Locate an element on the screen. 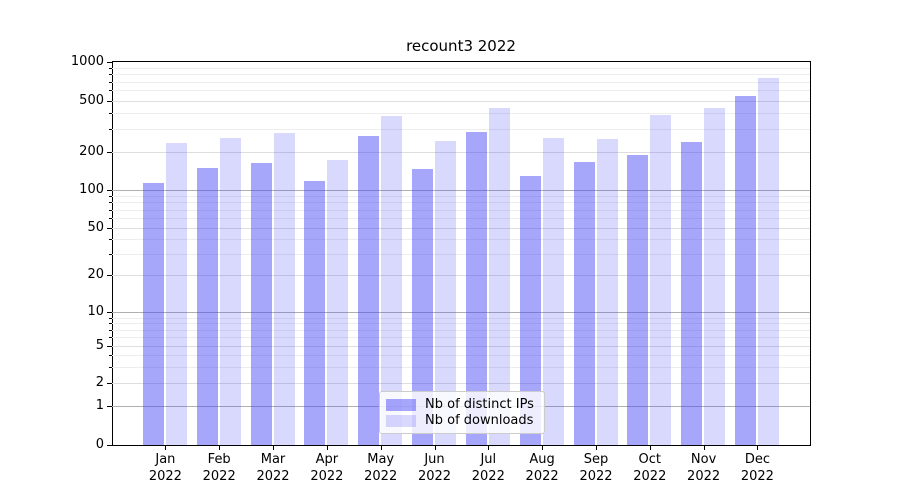 Image resolution: width=900 pixels, height=500 pixels. y-axis-tick-label-0: 0 is located at coordinates (99, 444).